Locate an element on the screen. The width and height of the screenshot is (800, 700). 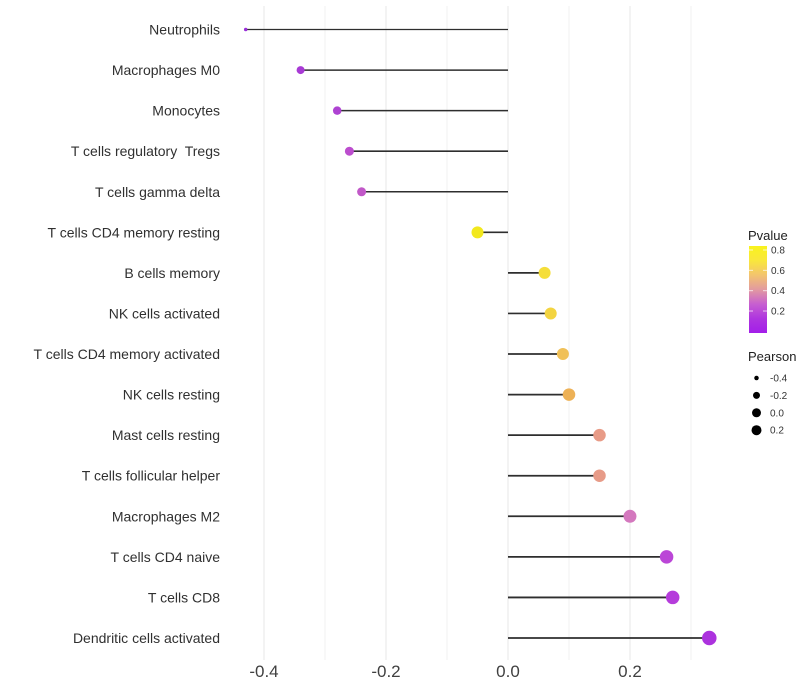
category-label: Monocytes is located at coordinates (186, 111).